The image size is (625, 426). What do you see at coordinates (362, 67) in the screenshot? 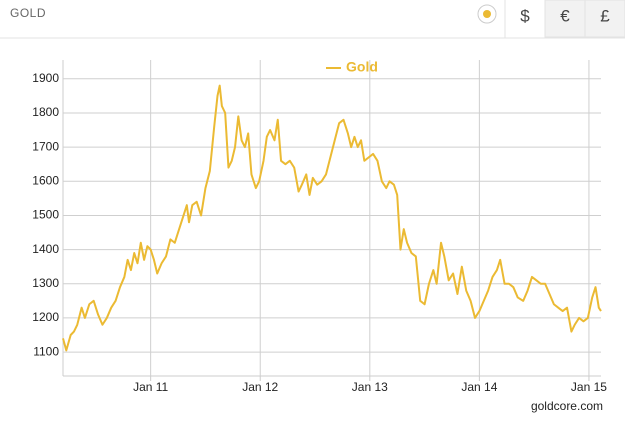
I see `legend-label: Gold` at bounding box center [362, 67].